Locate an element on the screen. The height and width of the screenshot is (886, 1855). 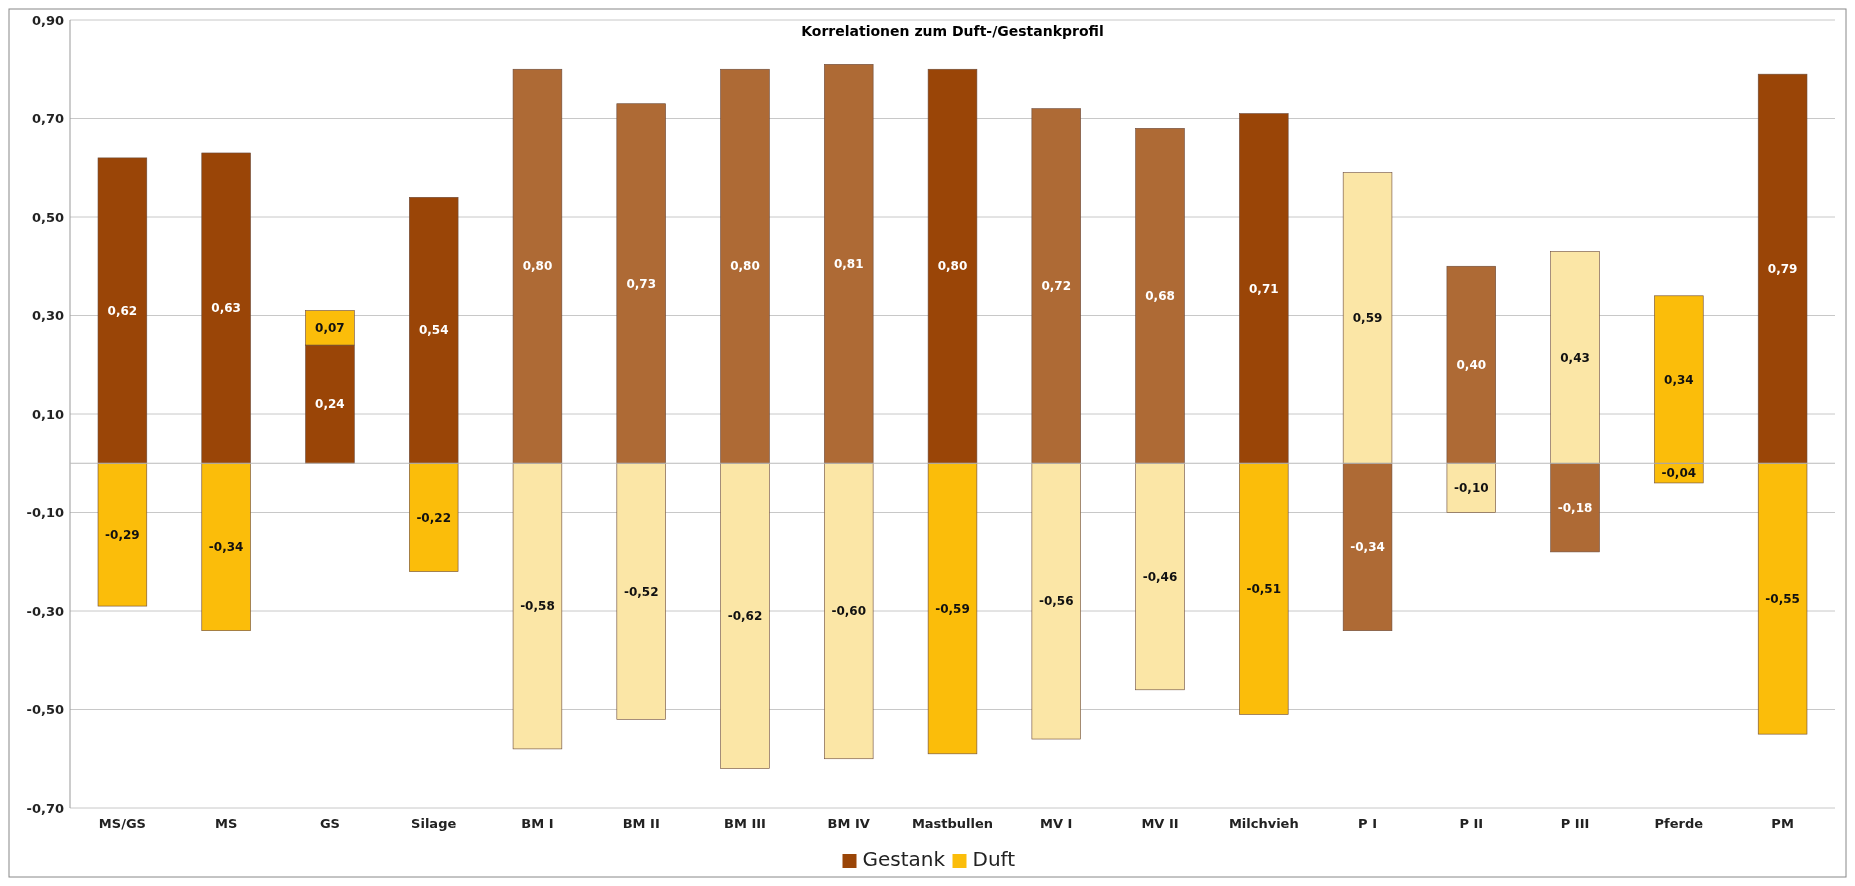
x-tick-label: MV I is located at coordinates (1056, 823).